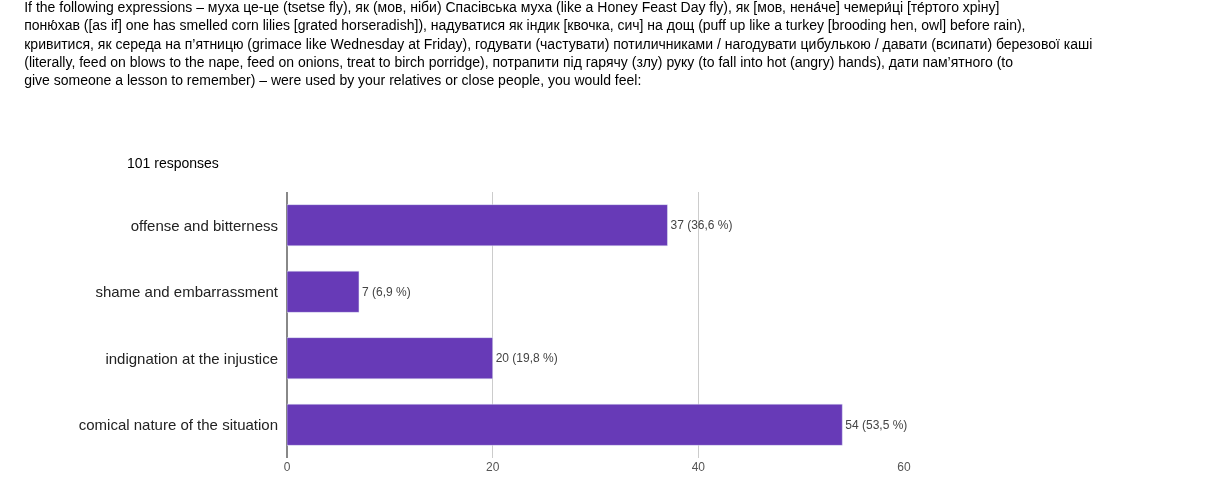 The height and width of the screenshot is (490, 1211). Describe the element at coordinates (191, 358) in the screenshot. I see `y-tick-label: indignation at the injustice` at that location.